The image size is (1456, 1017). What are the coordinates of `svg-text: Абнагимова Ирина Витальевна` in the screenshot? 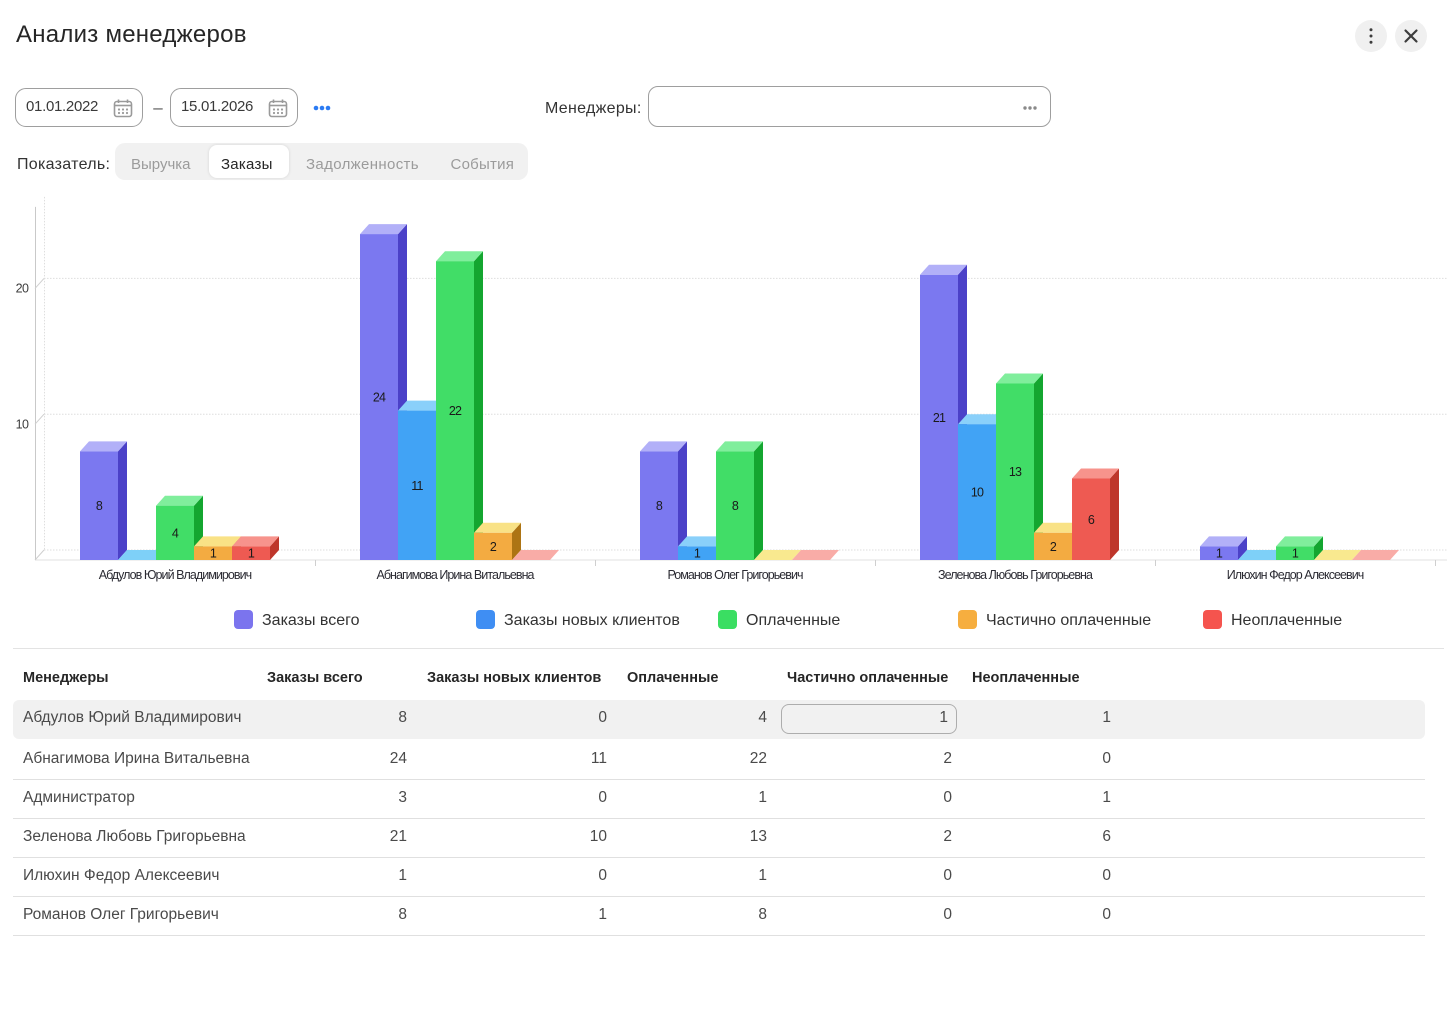 It's located at (455, 575).